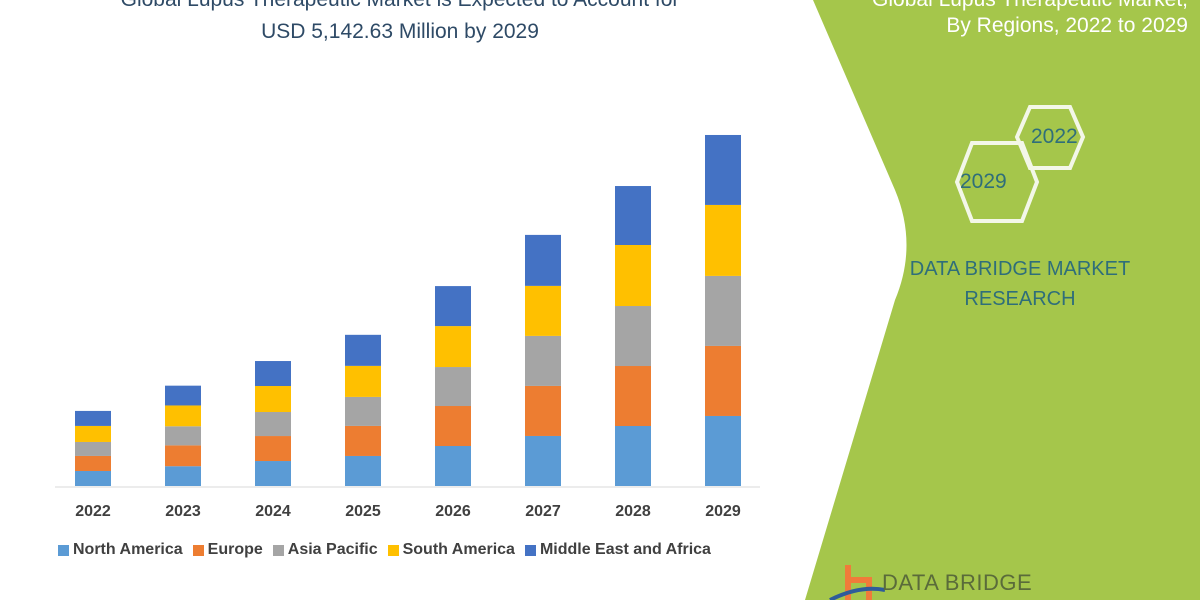 This screenshot has width=1200, height=600. I want to click on side-title-line1: Global Lupus Therapeutic Market,, so click(1030, 6).